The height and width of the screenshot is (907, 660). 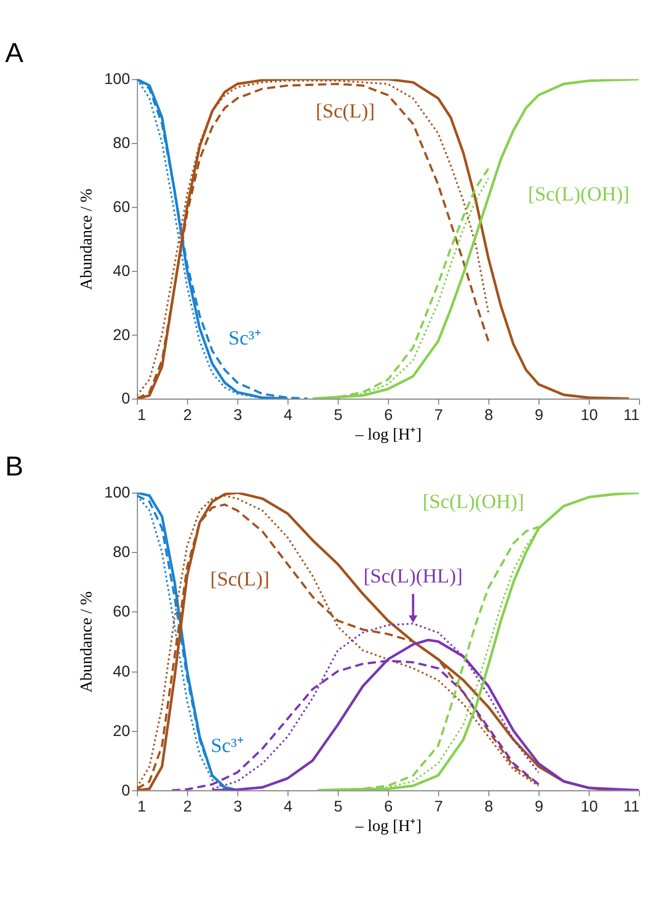 I want to click on chart-title: A, so click(x=14, y=52).